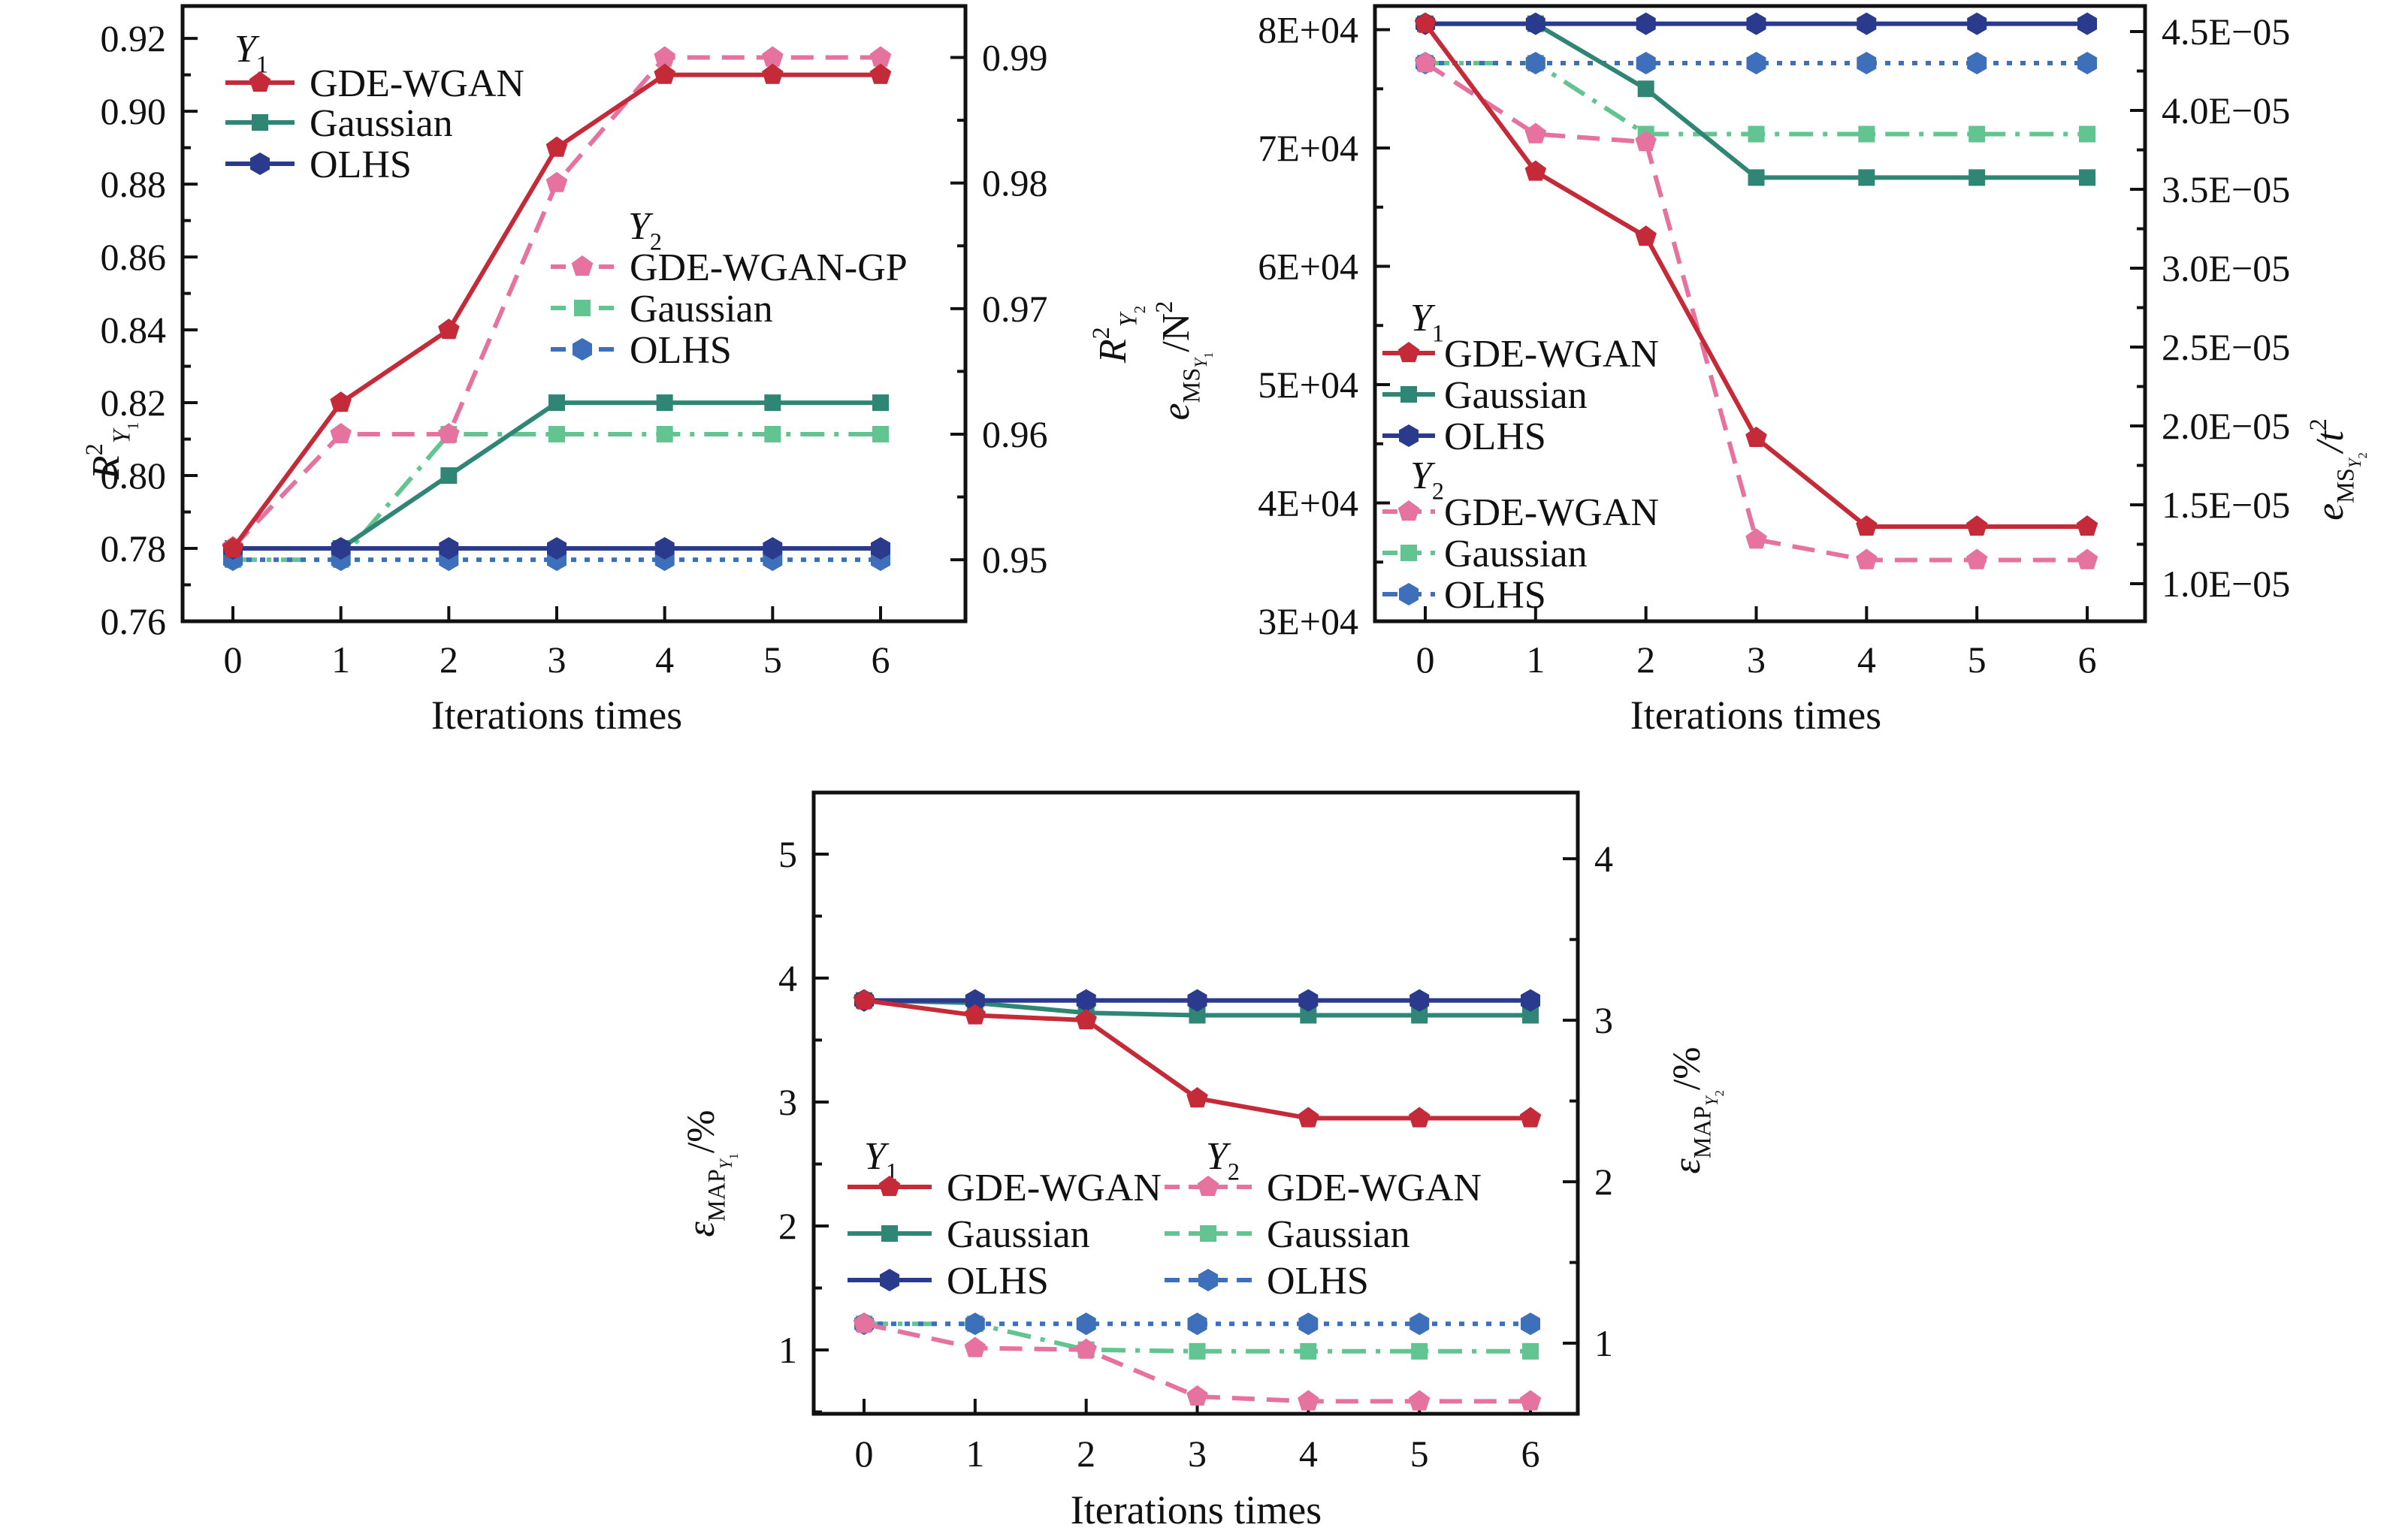  Describe the element at coordinates (1015, 183) in the screenshot. I see `y-tick-label: 0.98` at that location.